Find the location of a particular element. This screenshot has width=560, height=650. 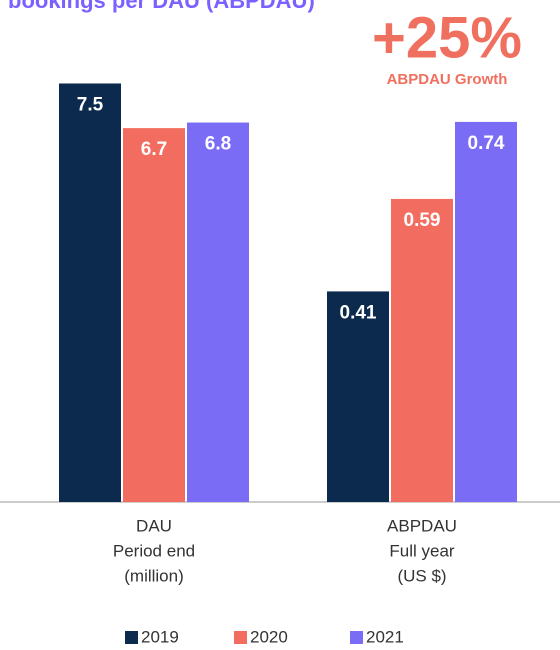

data-label: 6.7 is located at coordinates (154, 149).